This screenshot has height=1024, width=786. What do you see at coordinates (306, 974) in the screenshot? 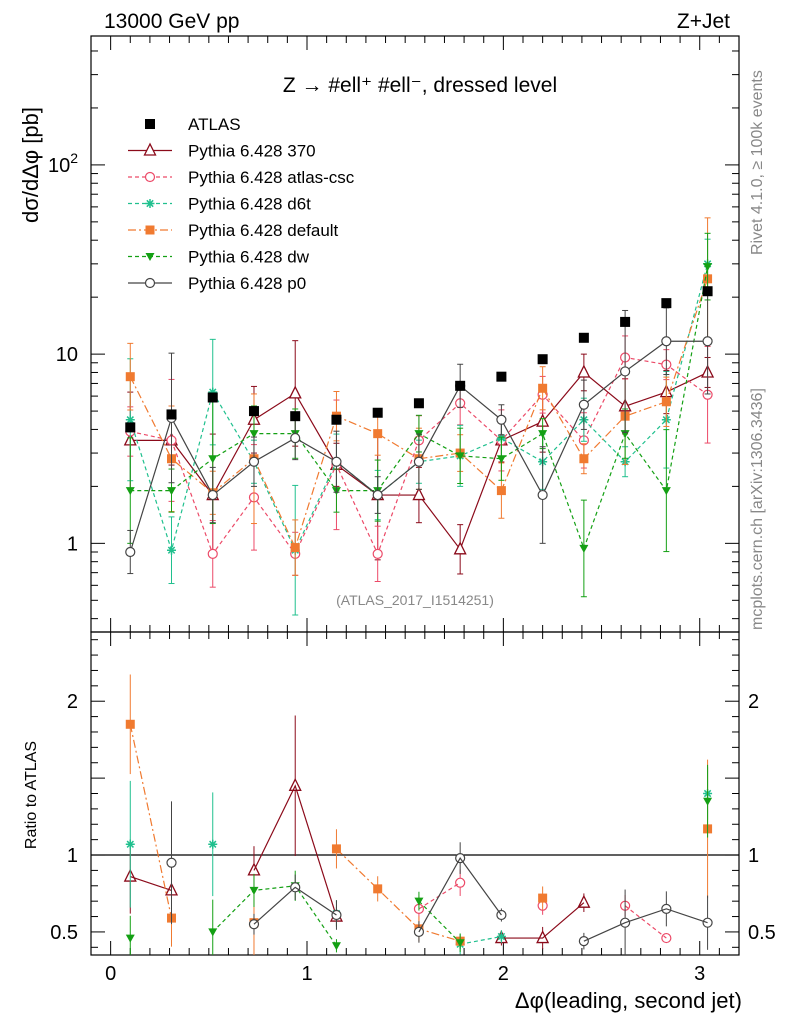
I see `x-tick-label: 1` at bounding box center [306, 974].